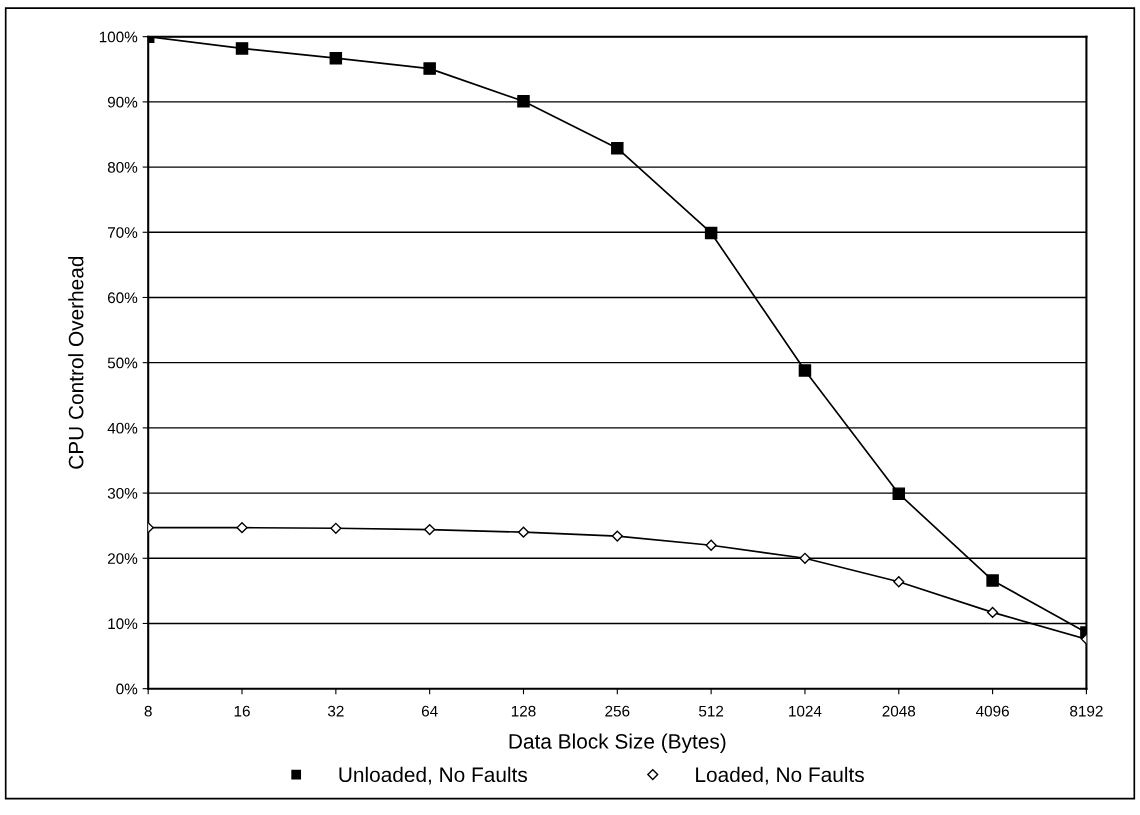 The height and width of the screenshot is (815, 1140). Describe the element at coordinates (148, 711) in the screenshot. I see `x-tick-label: 8` at that location.